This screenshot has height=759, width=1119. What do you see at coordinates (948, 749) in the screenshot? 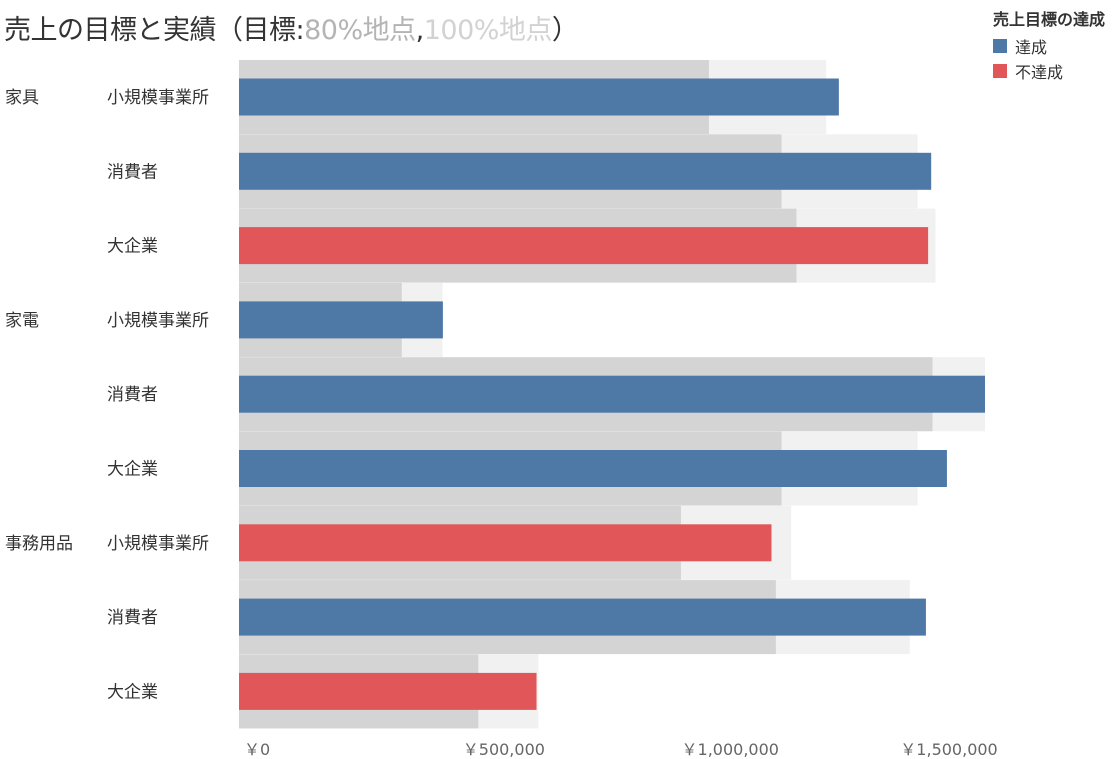
I see `x-tick-label: ￥1,500,000` at bounding box center [948, 749].